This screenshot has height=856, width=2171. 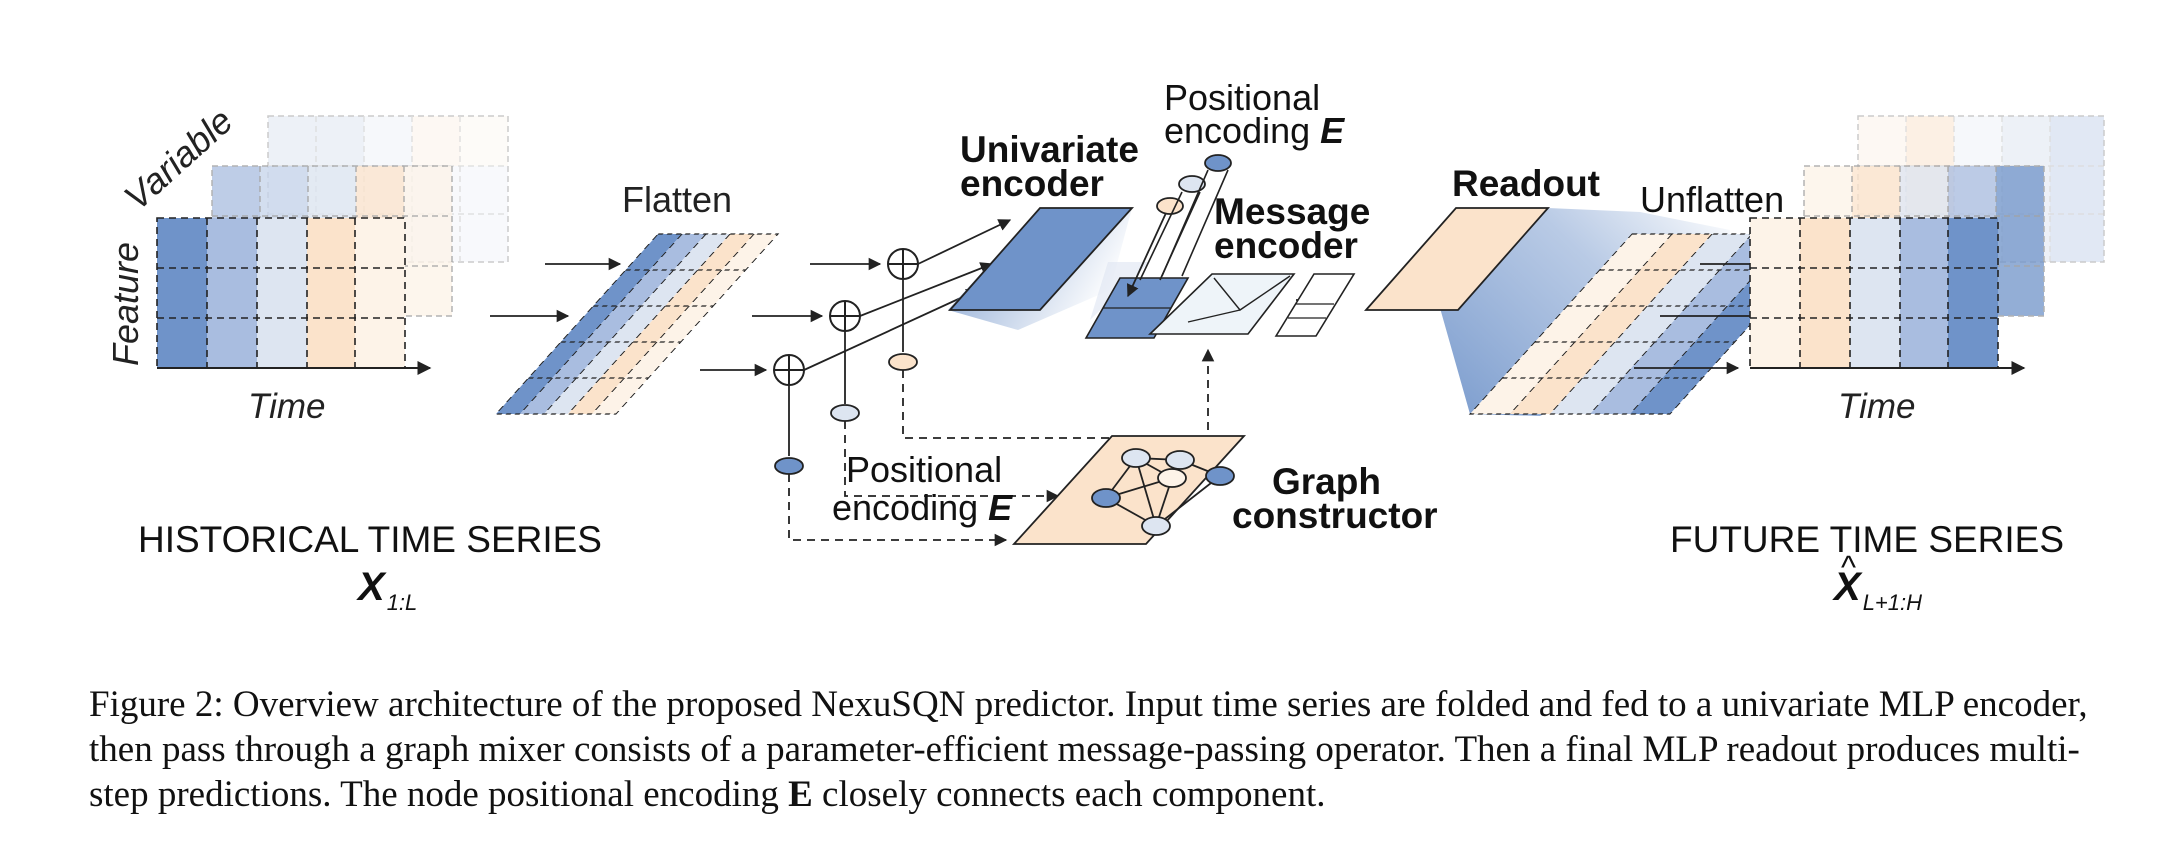 What do you see at coordinates (1848, 567) in the screenshot?
I see `future-hat: ^` at bounding box center [1848, 567].